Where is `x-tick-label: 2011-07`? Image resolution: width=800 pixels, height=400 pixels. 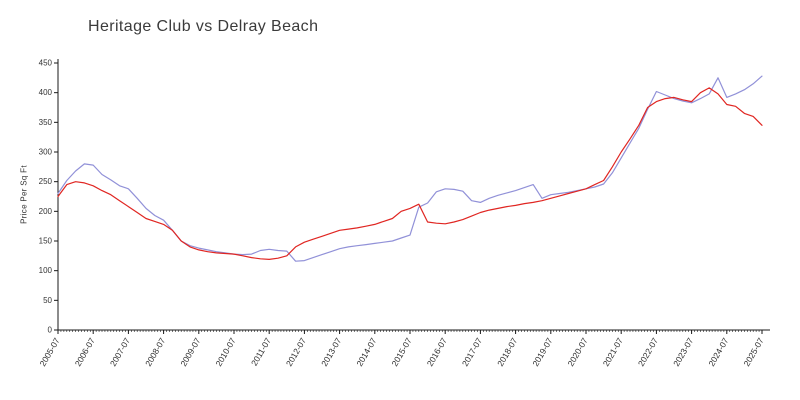 x-tick-label: 2011-07 is located at coordinates (261, 352).